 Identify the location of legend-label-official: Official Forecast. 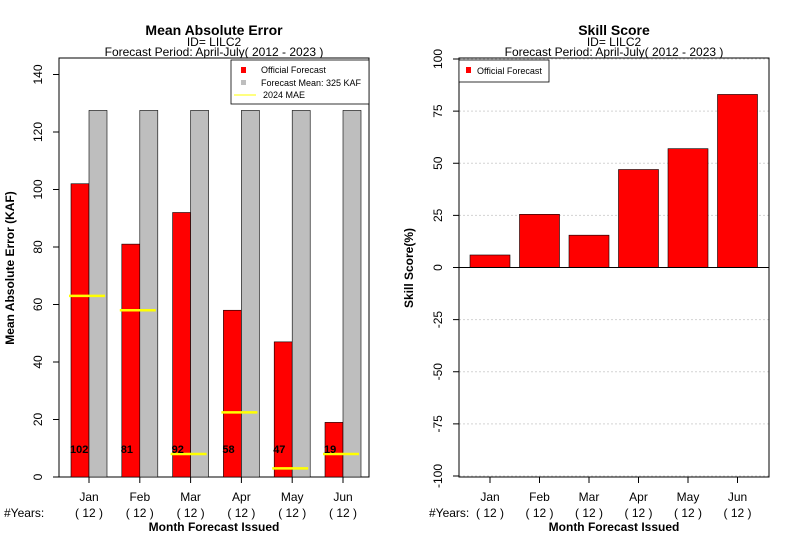
(293, 70).